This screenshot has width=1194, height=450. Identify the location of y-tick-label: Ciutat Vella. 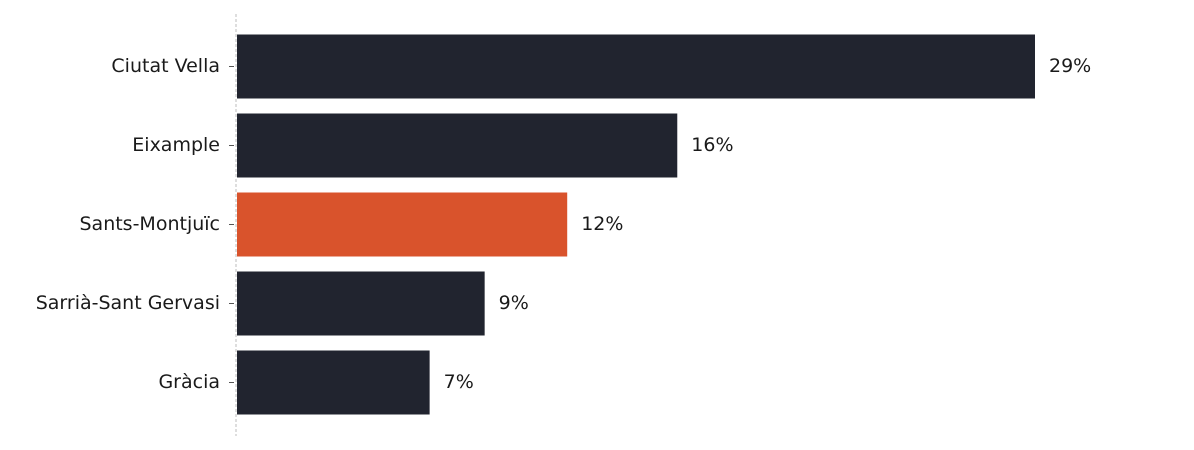
(165, 66).